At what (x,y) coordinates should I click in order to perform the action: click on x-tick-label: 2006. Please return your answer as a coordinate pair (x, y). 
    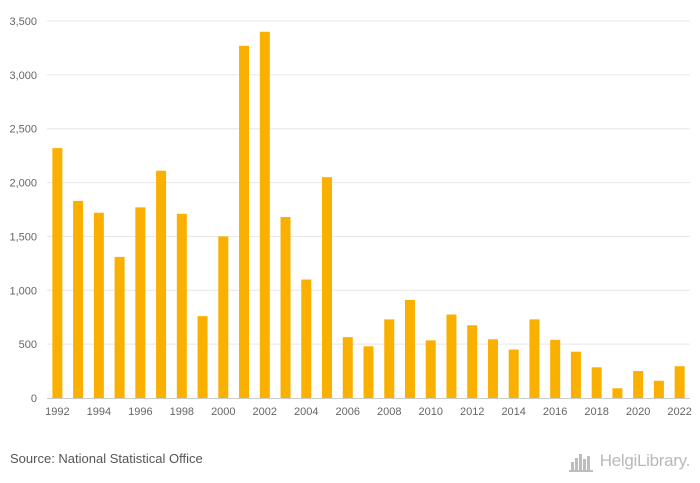
    Looking at the image, I should click on (348, 412).